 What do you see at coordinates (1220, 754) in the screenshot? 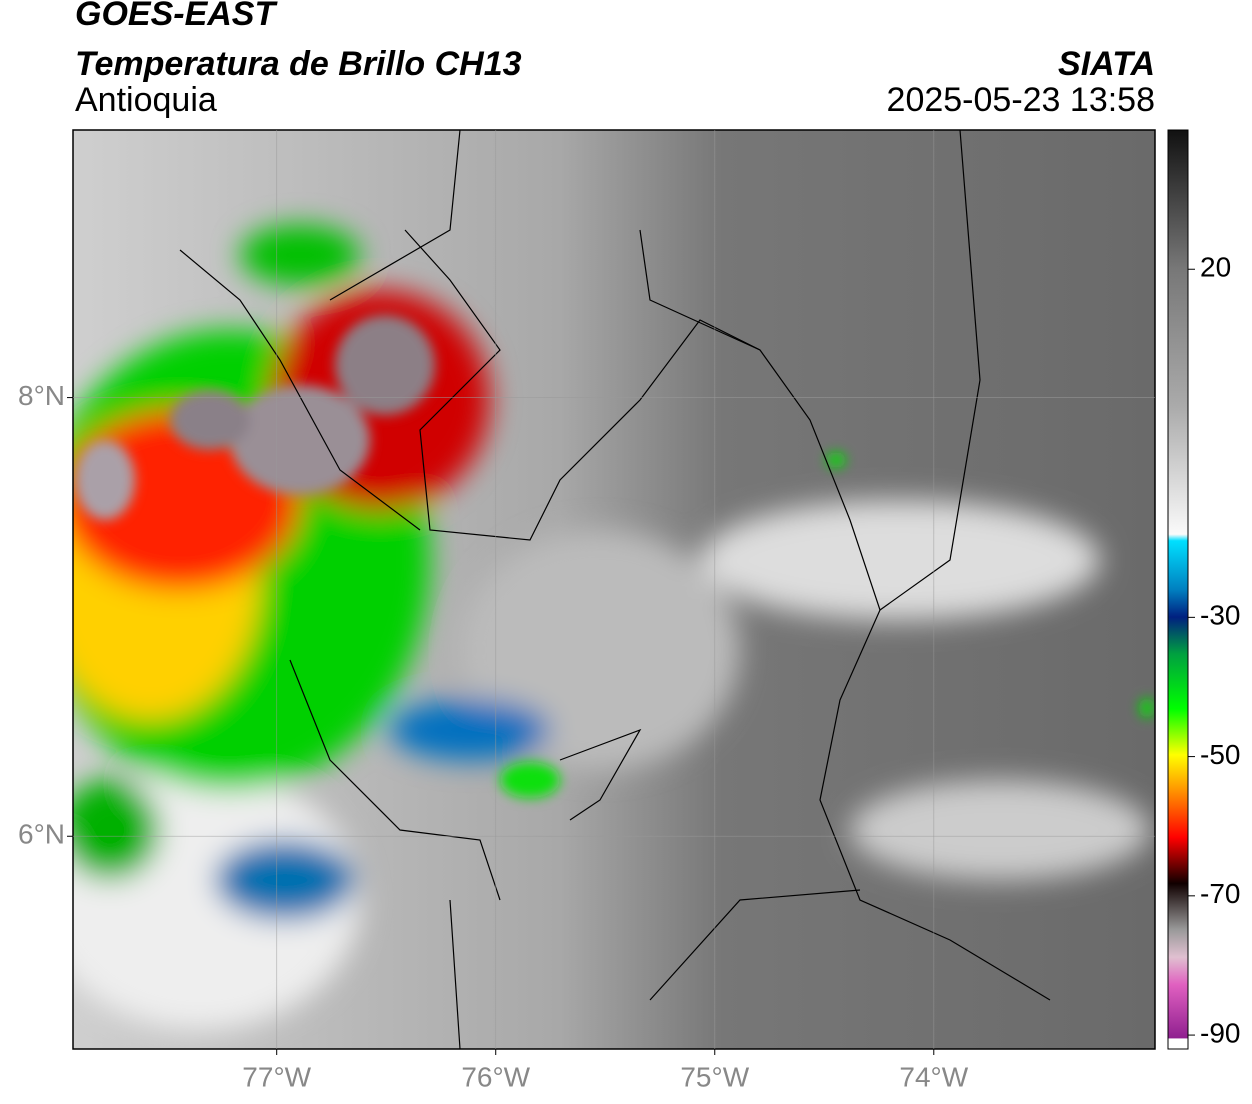
I see `colorbar-tick-label: -50` at bounding box center [1220, 754].